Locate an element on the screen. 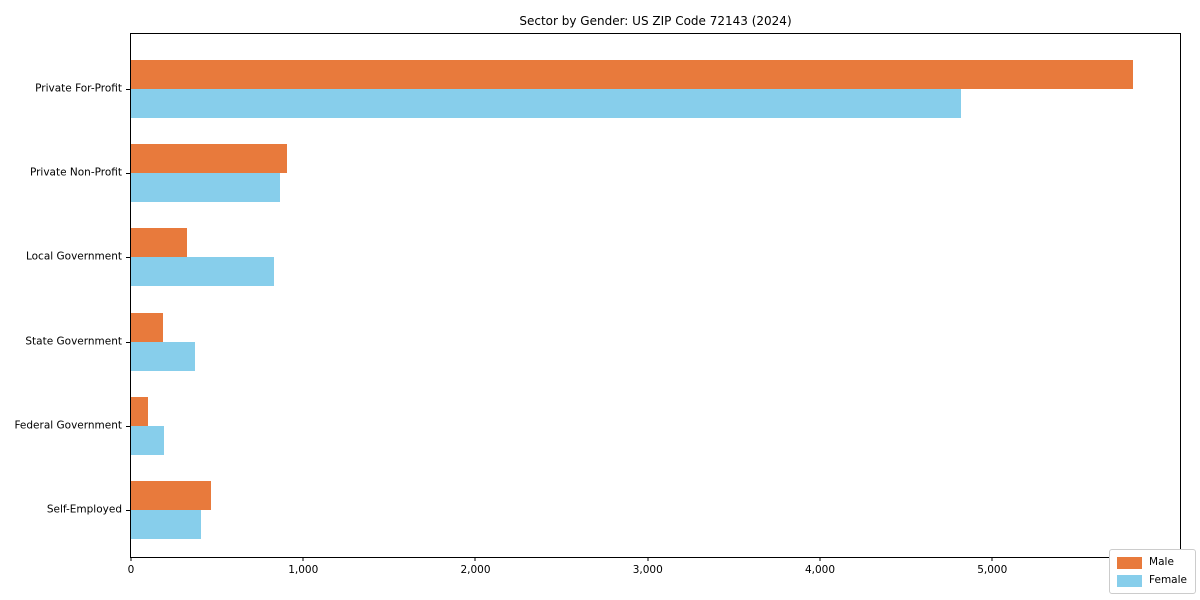 The height and width of the screenshot is (600, 1200). legend-item-female: Female is located at coordinates (1152, 580).